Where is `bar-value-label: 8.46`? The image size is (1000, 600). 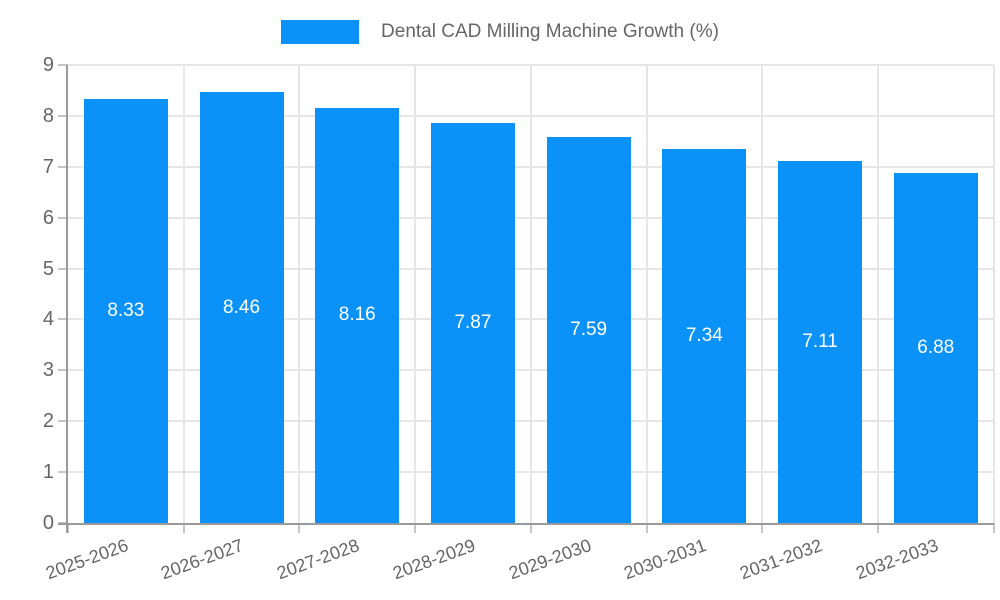 bar-value-label: 8.46 is located at coordinates (242, 307).